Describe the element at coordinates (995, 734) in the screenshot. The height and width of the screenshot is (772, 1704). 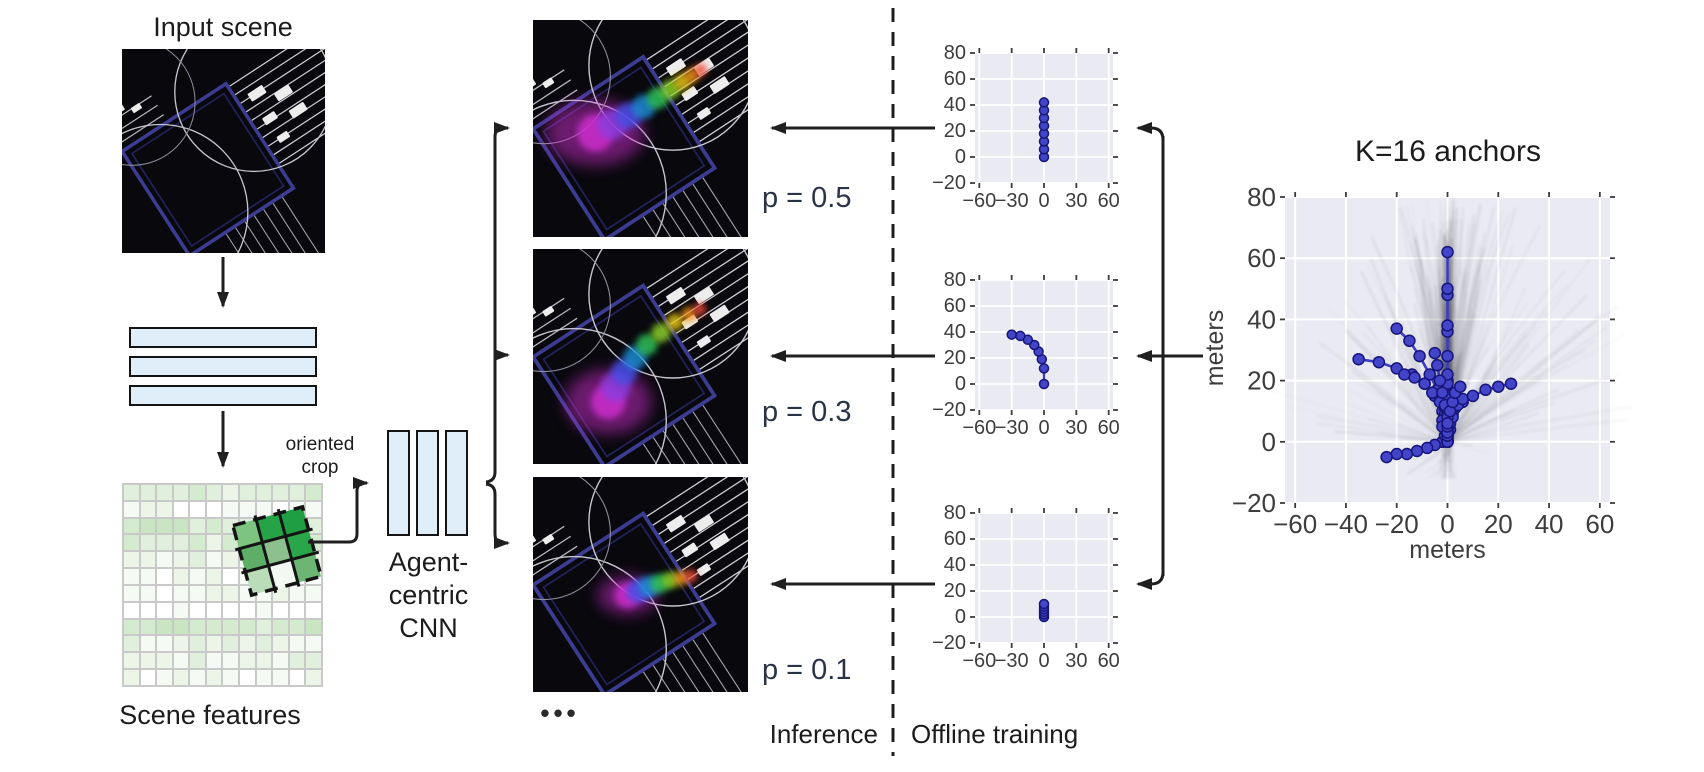
I see `offline-training-label: Offline training` at that location.